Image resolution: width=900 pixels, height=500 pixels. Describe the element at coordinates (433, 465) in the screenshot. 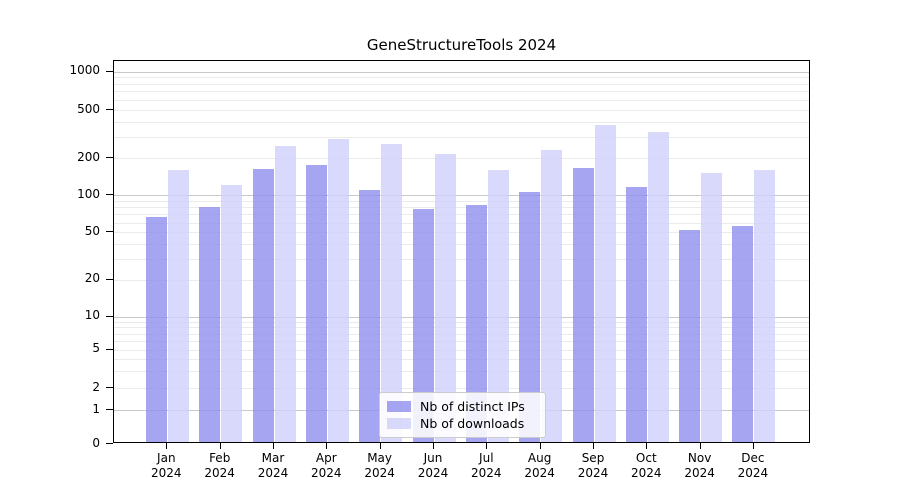

I see `x-tick-label: Jun 2024` at that location.